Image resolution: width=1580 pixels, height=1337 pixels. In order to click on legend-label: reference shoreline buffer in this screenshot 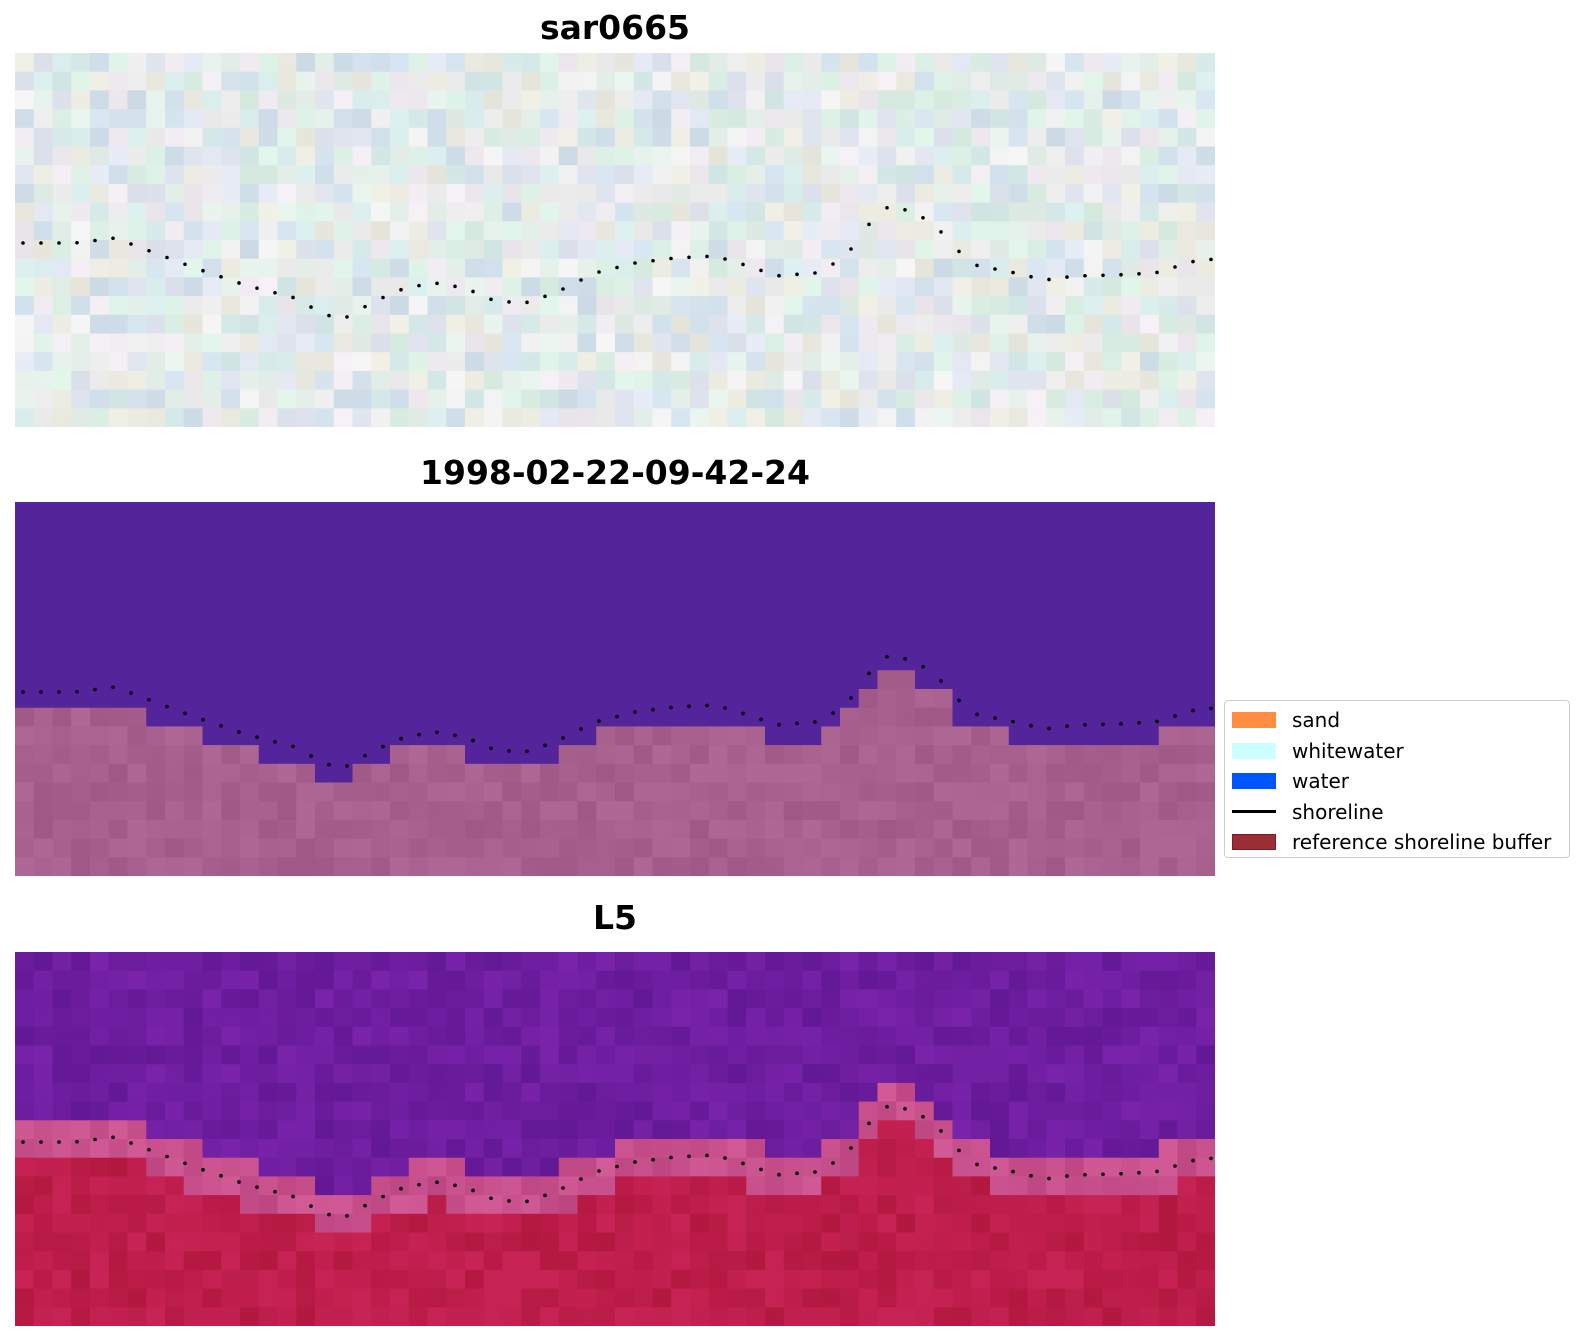, I will do `click(1422, 842)`.